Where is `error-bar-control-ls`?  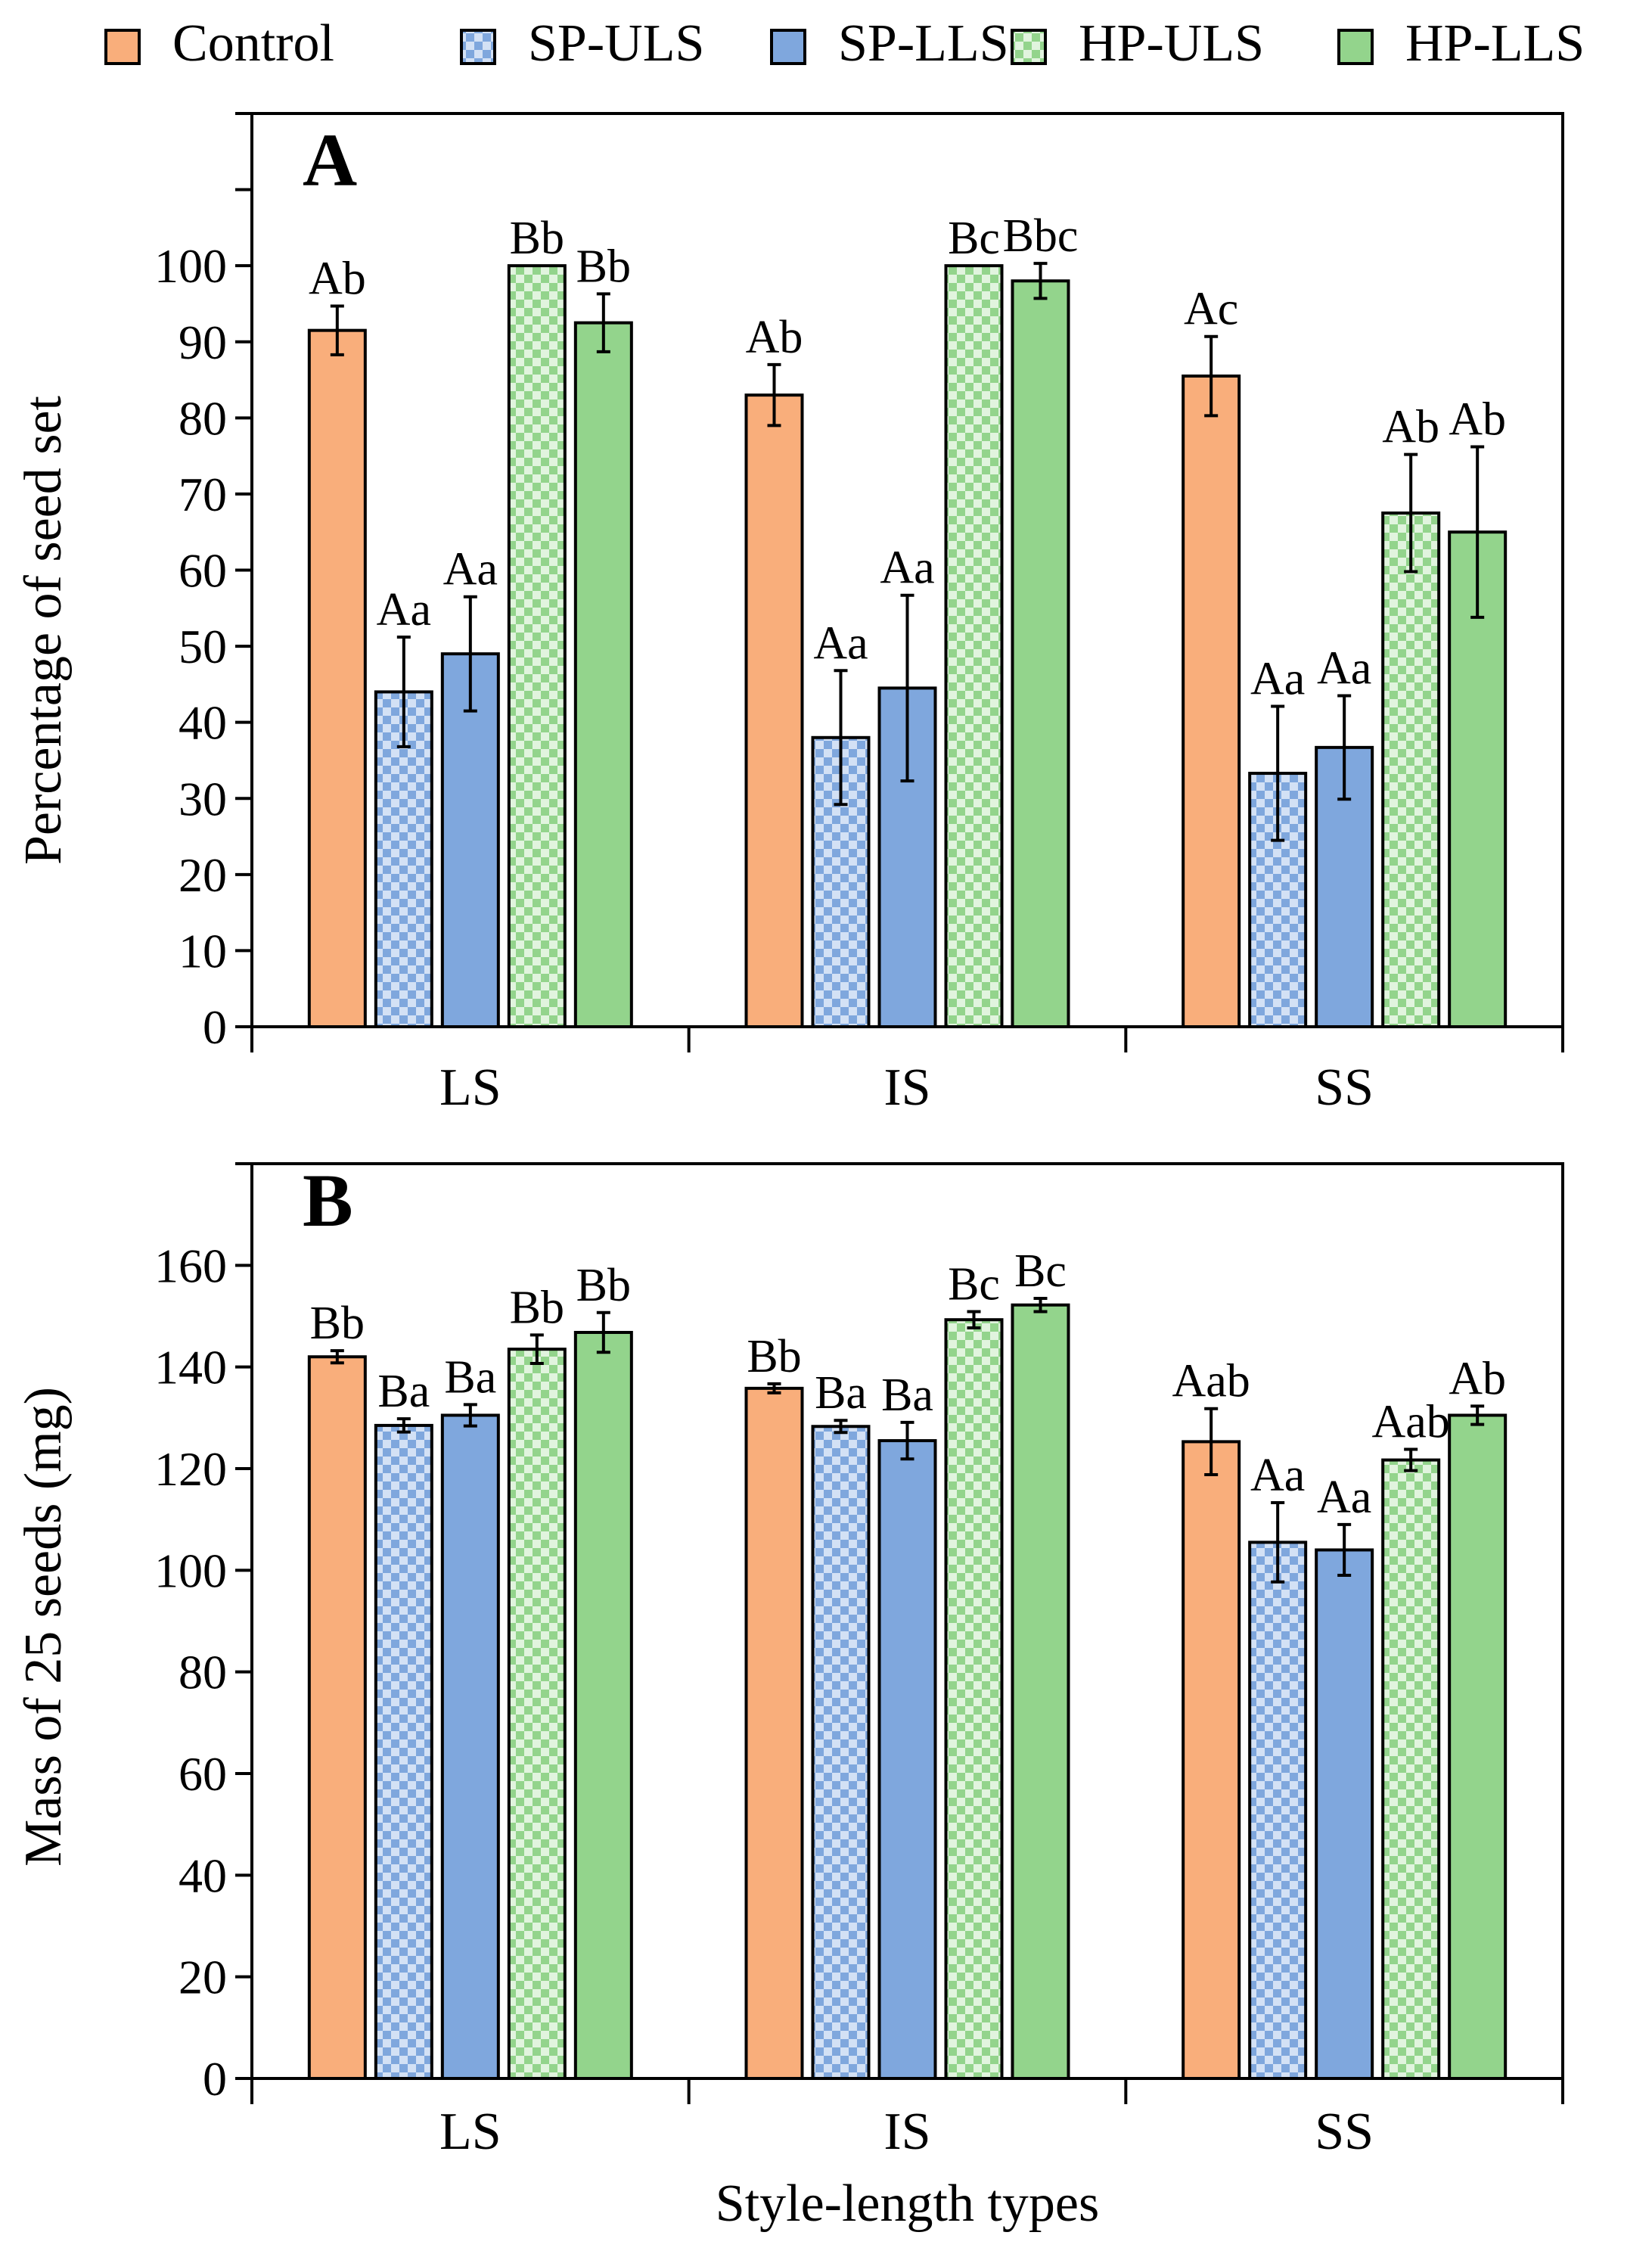 error-bar-control-ls is located at coordinates (337, 330).